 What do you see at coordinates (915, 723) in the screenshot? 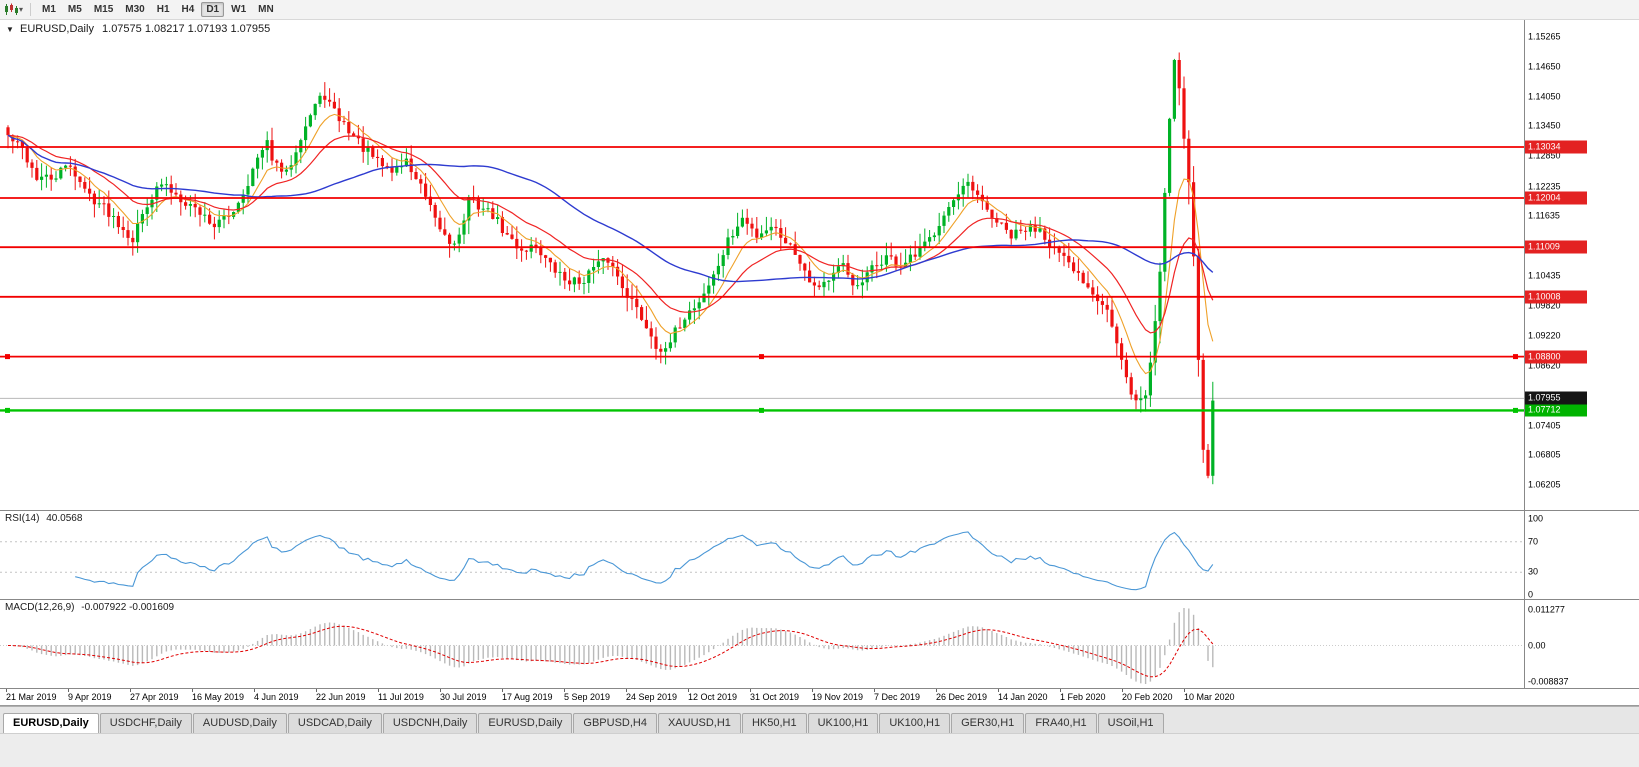
I see `chart-tab-uk100-h1-10: UK100,H1` at bounding box center [915, 723].